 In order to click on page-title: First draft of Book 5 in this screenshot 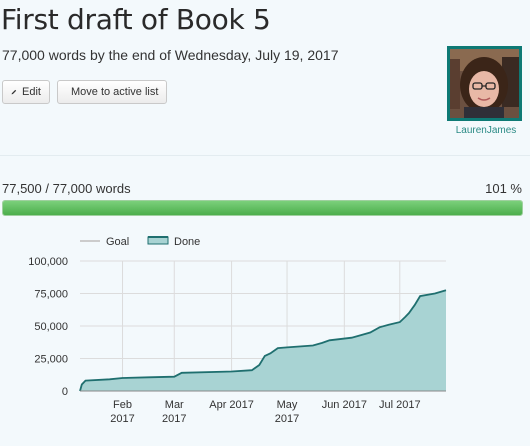, I will do `click(136, 19)`.